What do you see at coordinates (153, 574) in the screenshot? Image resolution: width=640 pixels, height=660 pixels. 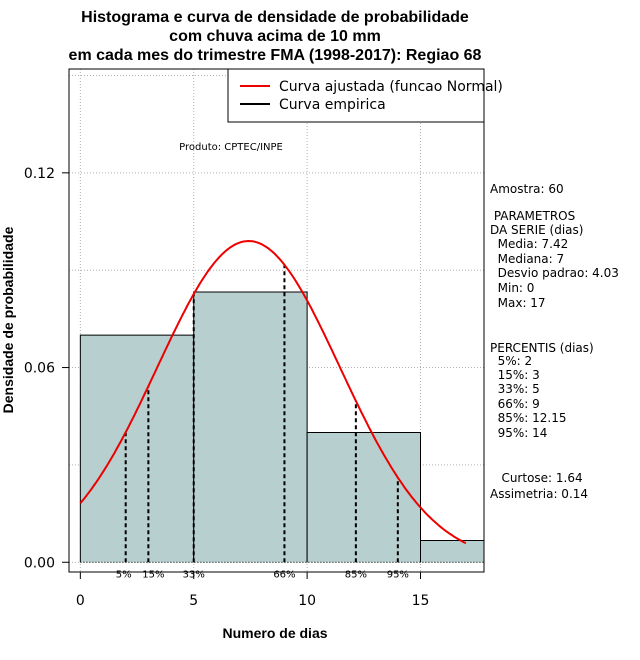 I see `percentile-label: 15%` at bounding box center [153, 574].